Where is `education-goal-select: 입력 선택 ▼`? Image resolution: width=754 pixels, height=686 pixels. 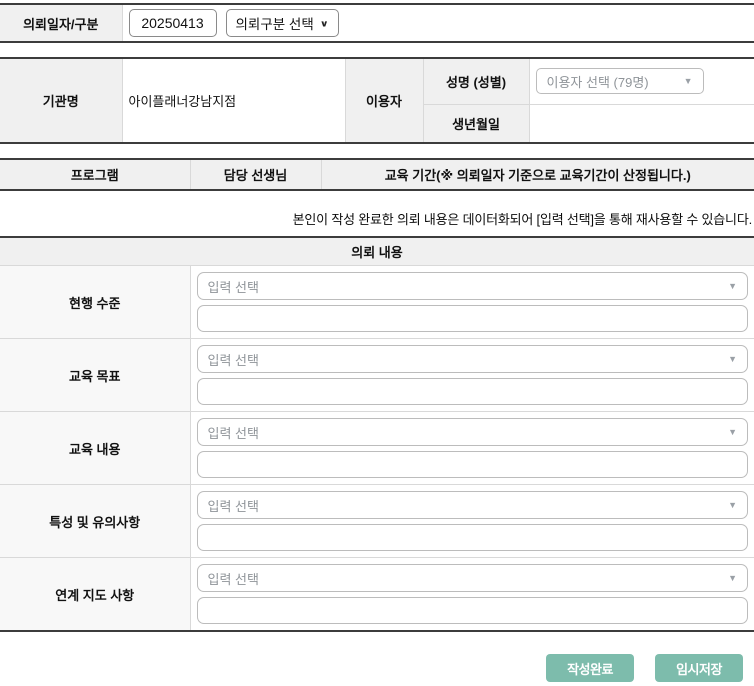 education-goal-select: 입력 선택 ▼ is located at coordinates (472, 359).